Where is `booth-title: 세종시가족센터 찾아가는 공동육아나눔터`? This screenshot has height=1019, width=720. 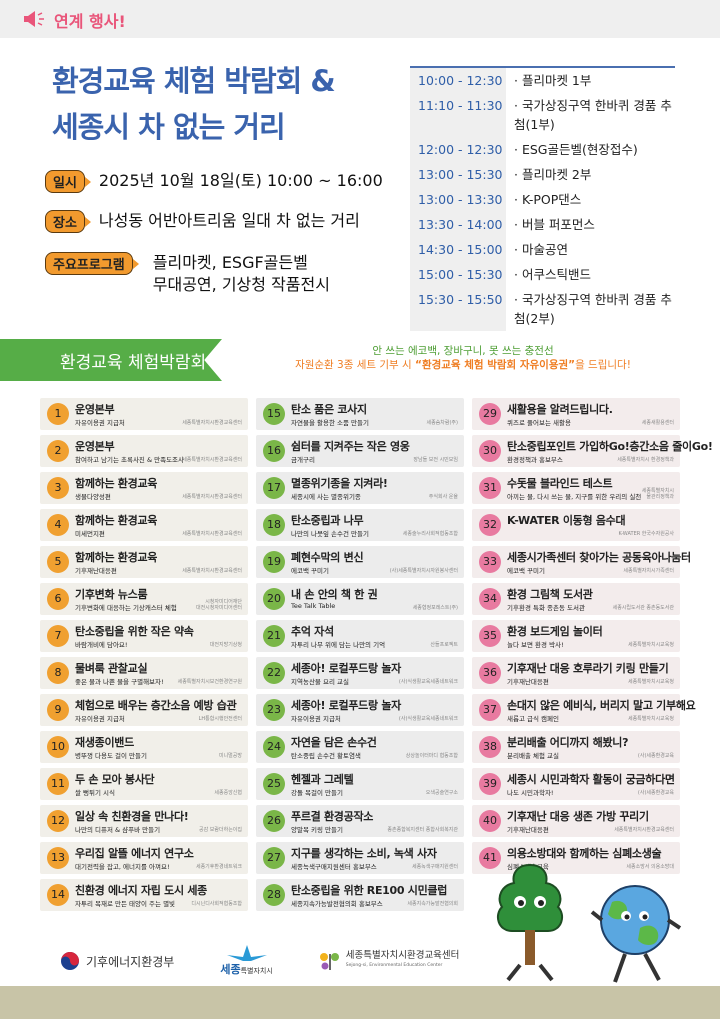 booth-title: 세종시가족센터 찾아가는 공동육아나눔터 is located at coordinates (599, 557).